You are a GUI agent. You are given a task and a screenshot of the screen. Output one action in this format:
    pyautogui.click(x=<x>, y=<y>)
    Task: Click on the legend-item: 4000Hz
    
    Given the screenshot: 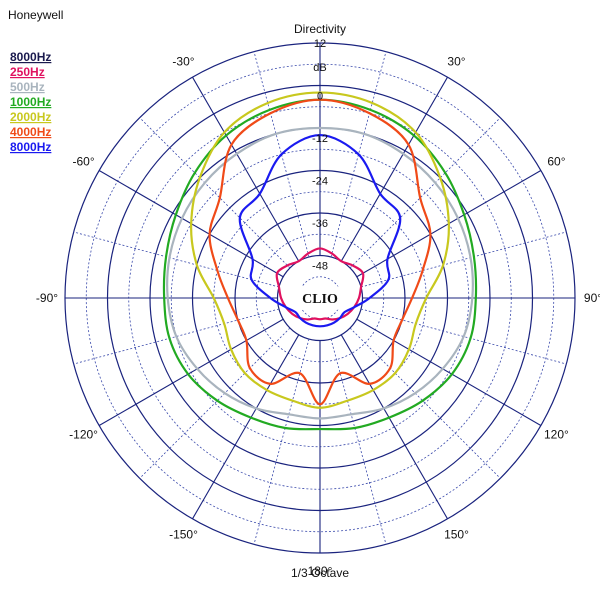 What is the action you would take?
    pyautogui.click(x=30, y=132)
    